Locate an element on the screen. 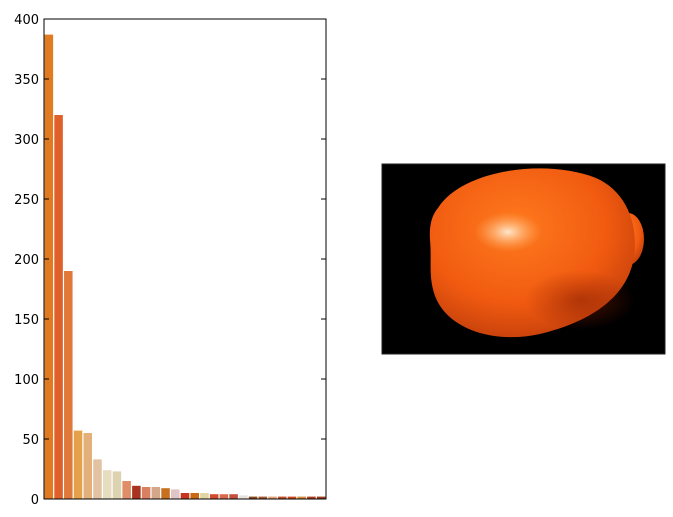  fruit-shadow is located at coordinates (580, 300).